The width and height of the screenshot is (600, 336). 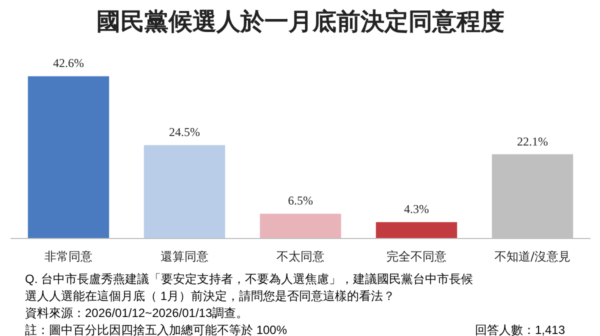 What do you see at coordinates (300, 257) in the screenshot?
I see `x-tick-label: 不太同意` at bounding box center [300, 257].